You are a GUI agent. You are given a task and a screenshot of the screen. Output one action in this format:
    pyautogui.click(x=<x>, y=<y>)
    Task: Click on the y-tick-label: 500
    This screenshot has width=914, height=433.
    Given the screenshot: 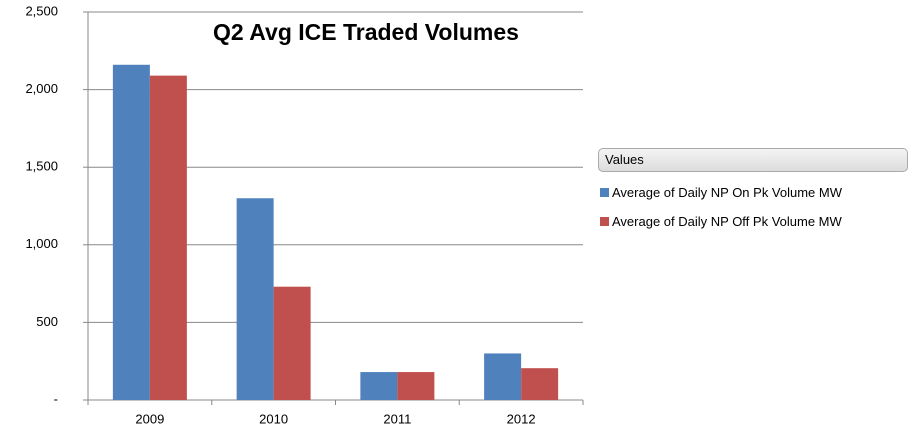 What is the action you would take?
    pyautogui.click(x=47, y=321)
    